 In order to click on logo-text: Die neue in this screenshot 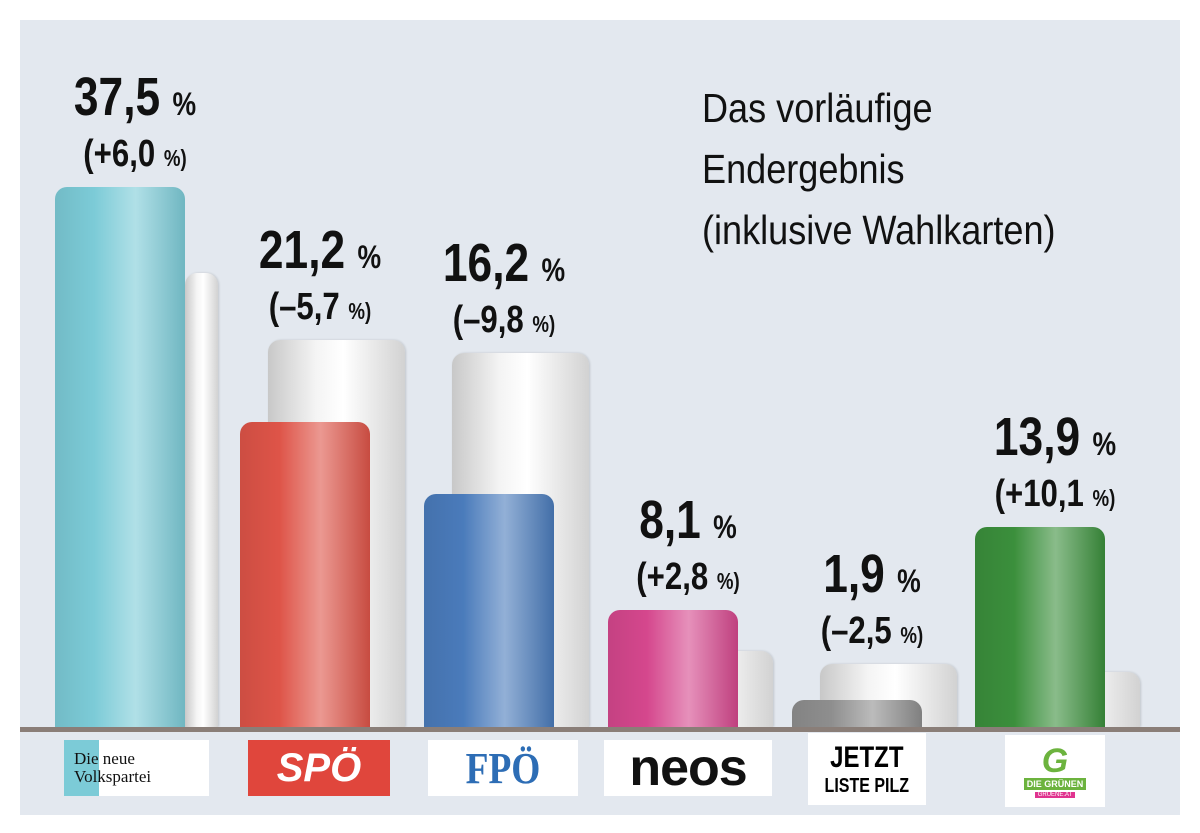, I will do `click(104, 758)`.